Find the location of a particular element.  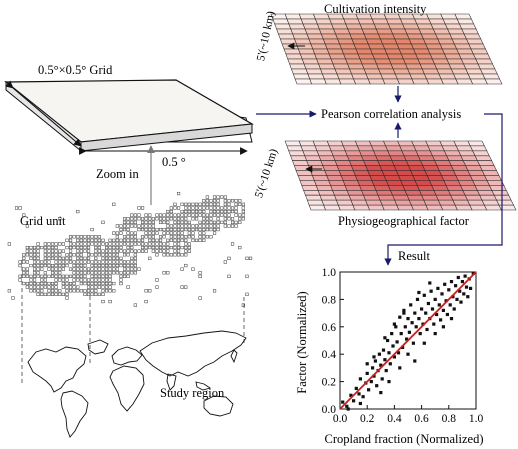

grid-dimension-arrow is located at coordinates (43, 113).